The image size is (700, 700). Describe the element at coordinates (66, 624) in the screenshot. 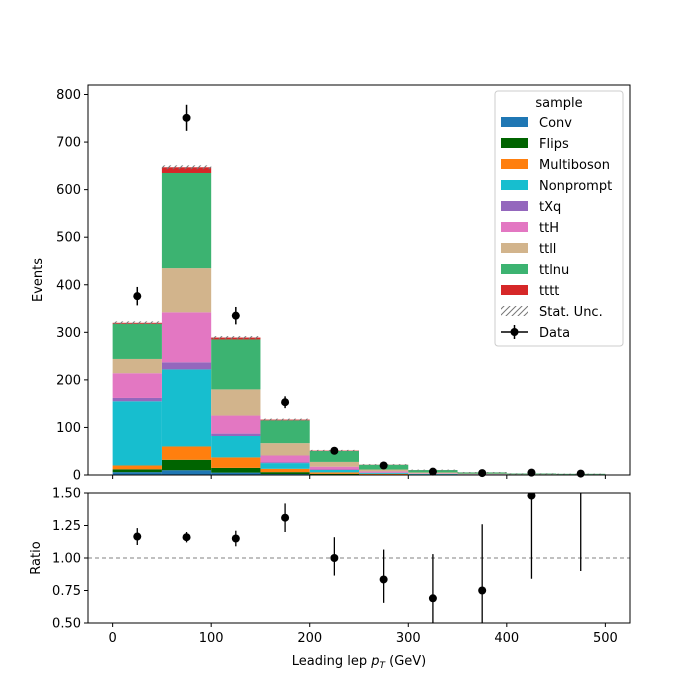

I see `ratio-y-tick-label-0: 0.50` at that location.